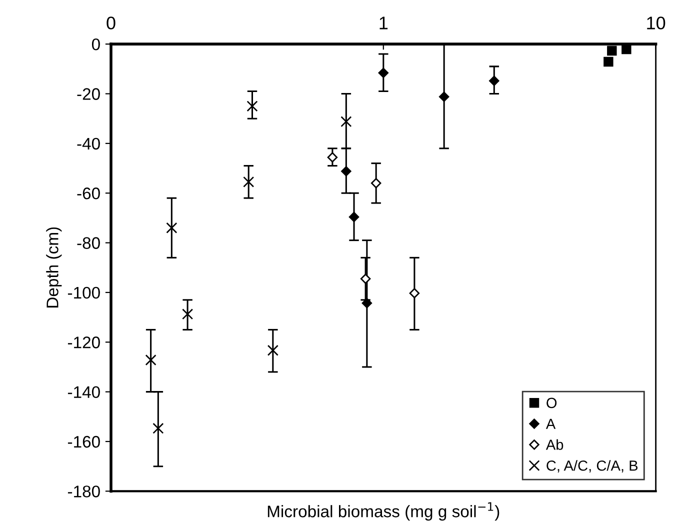 This screenshot has height=531, width=681. Describe the element at coordinates (111, 23) in the screenshot. I see `x-tick-label: 0` at that location.